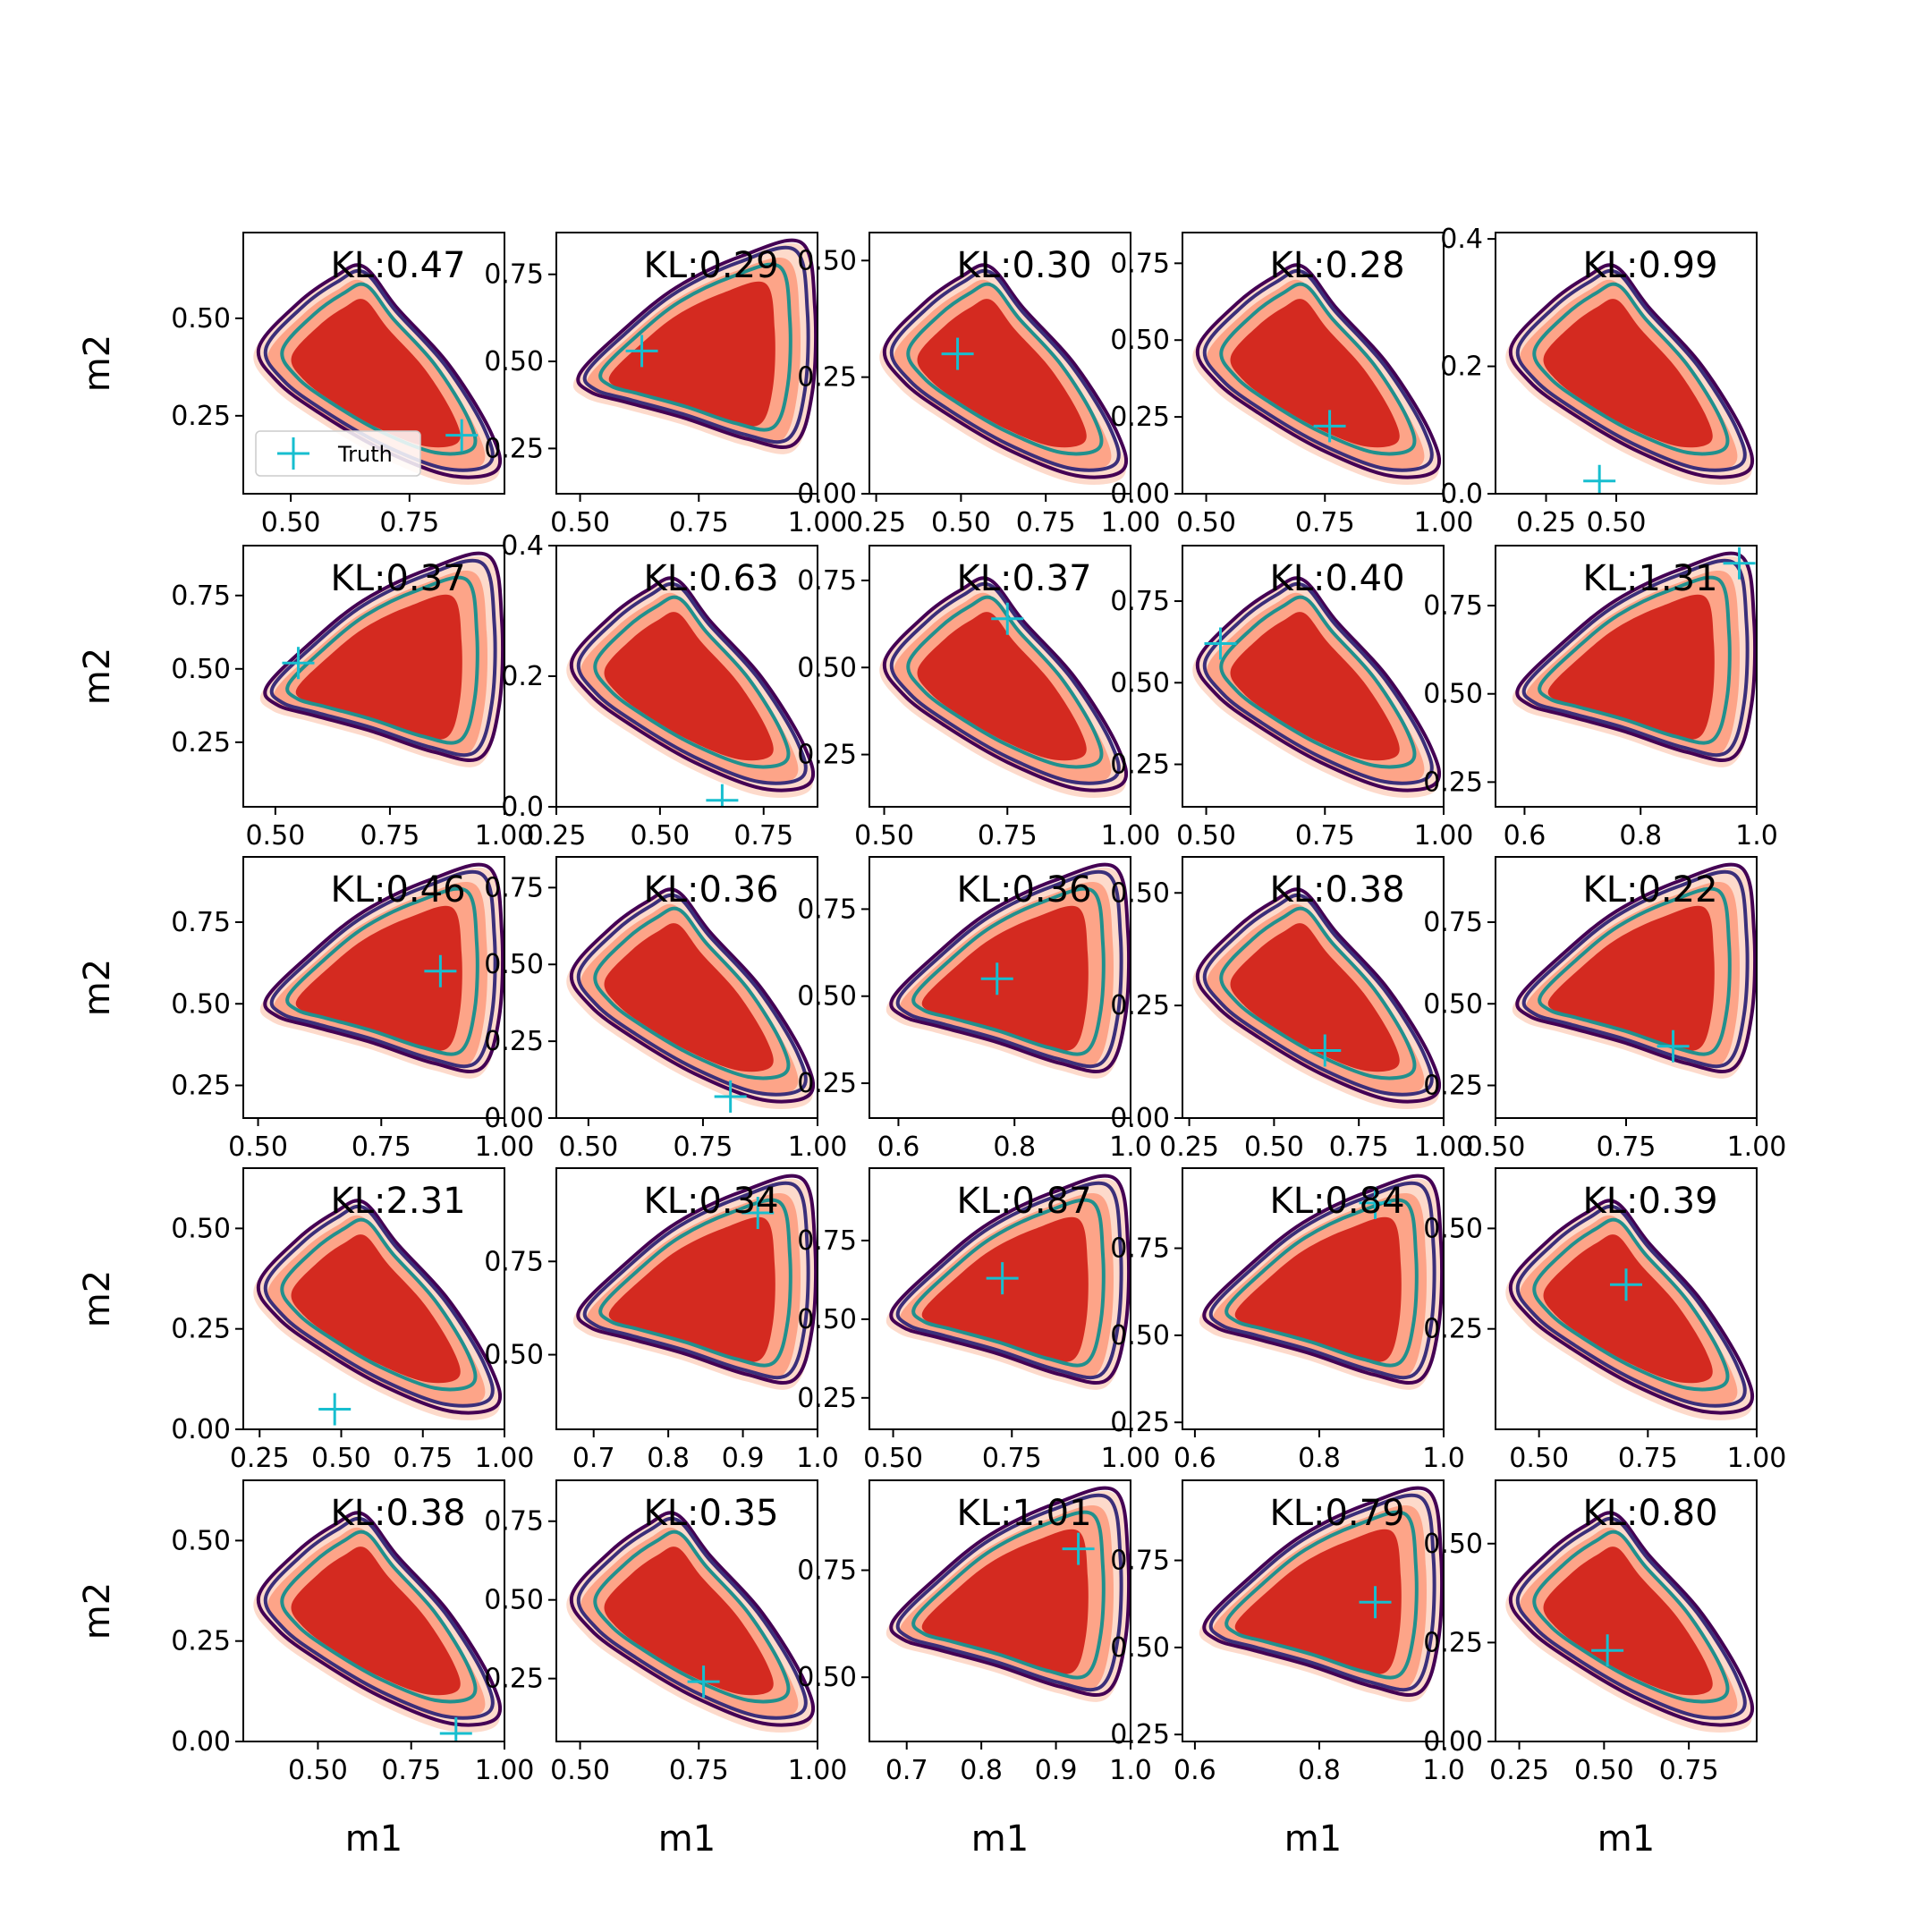 The width and height of the screenshot is (1932, 1932). I want to click on x-tick-label: 0.6, so click(1525, 836).